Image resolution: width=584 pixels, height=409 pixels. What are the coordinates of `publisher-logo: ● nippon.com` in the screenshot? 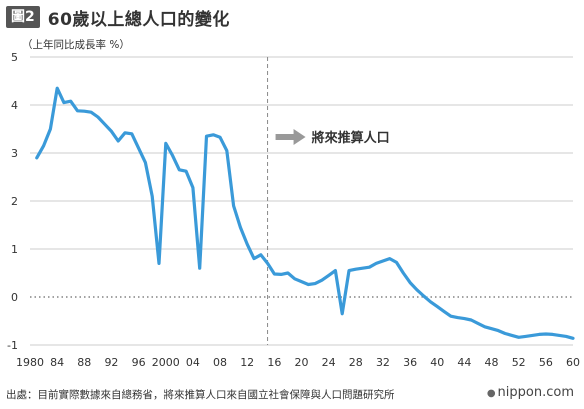 It's located at (530, 392).